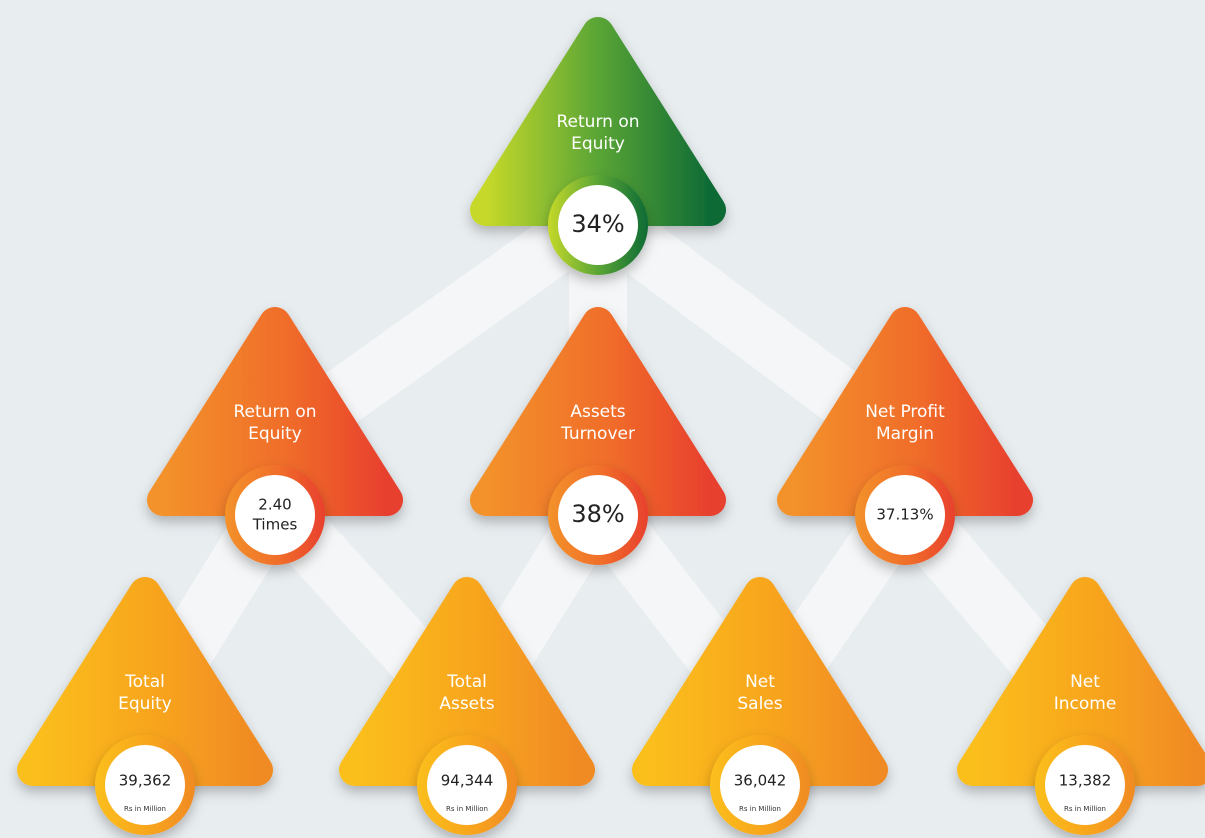  Describe the element at coordinates (145, 781) in the screenshot. I see `node-value: 39,362` at that location.